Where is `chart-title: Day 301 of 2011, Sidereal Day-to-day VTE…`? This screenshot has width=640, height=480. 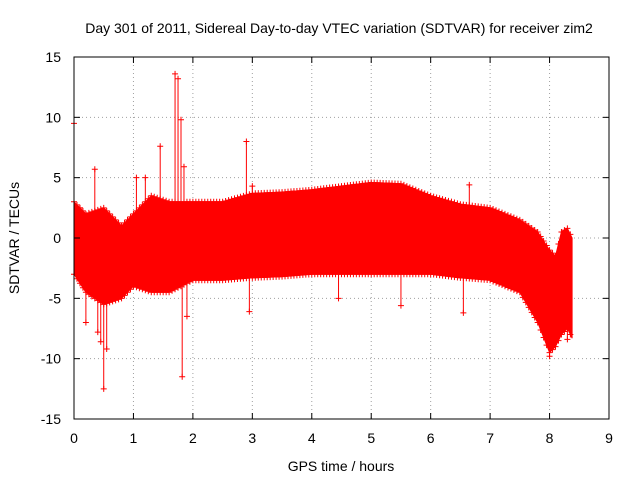 chart-title: Day 301 of 2011, Sidereal Day-to-day VTE… is located at coordinates (339, 28).